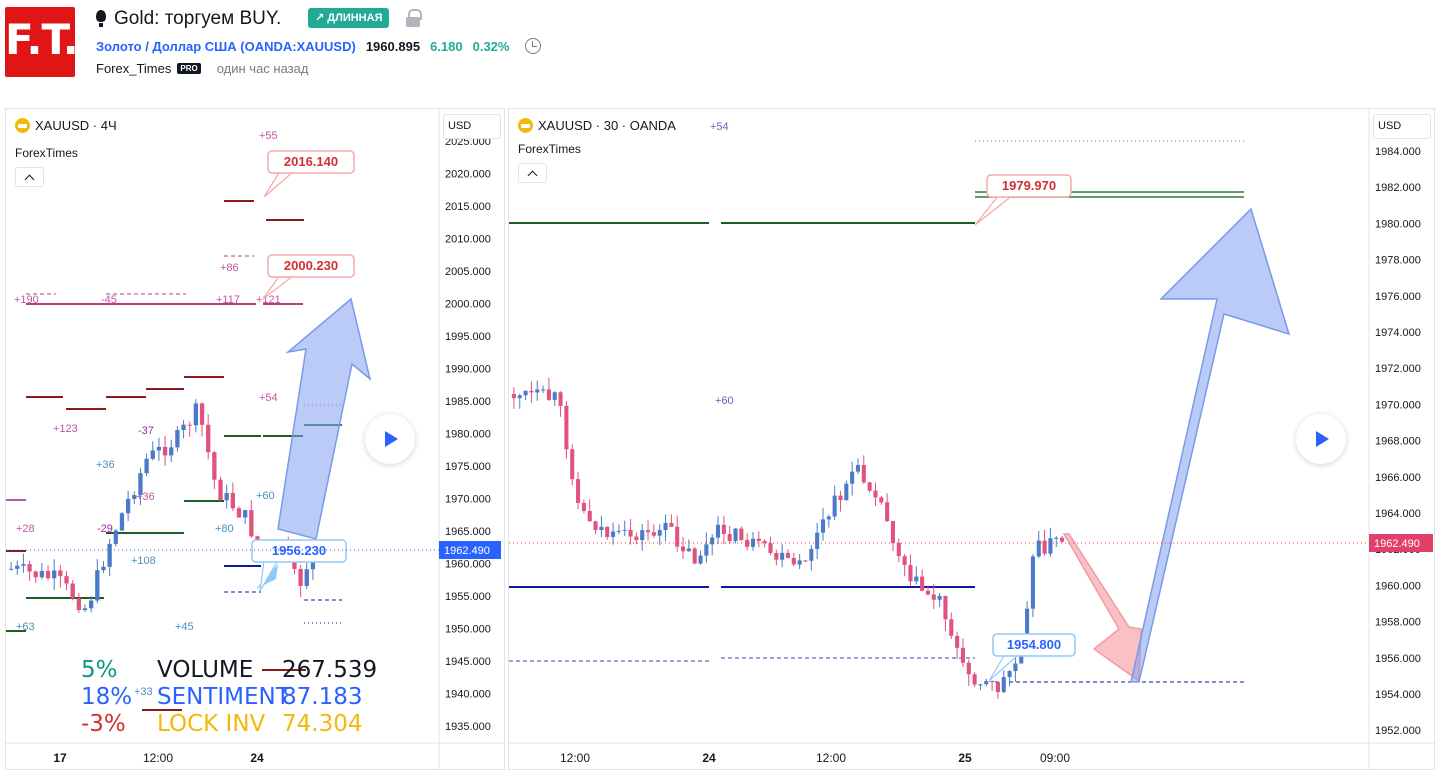 This screenshot has width=1441, height=776. Describe the element at coordinates (468, 305) in the screenshot. I see `price-tick: 2000.000` at that location.